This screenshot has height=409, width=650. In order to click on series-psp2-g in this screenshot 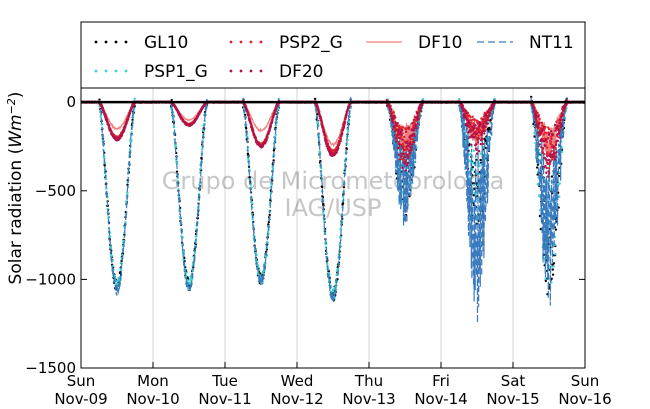, I will do `click(333, 135)`.